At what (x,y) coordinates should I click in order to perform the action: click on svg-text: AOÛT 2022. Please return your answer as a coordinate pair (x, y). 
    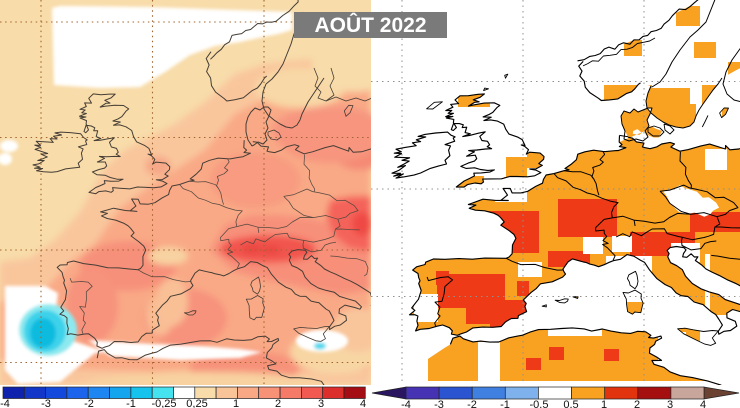
    Looking at the image, I should click on (370, 25).